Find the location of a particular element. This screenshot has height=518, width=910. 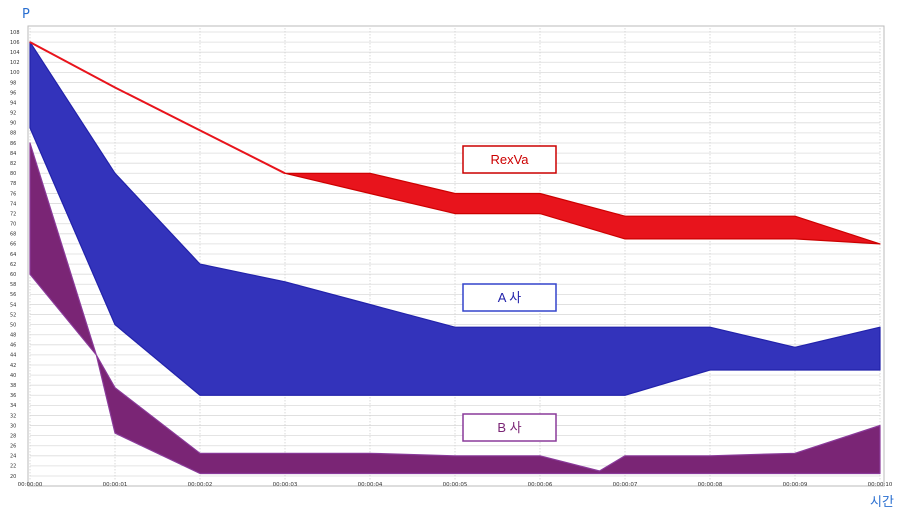

y-tick-label: 98 is located at coordinates (13, 83).